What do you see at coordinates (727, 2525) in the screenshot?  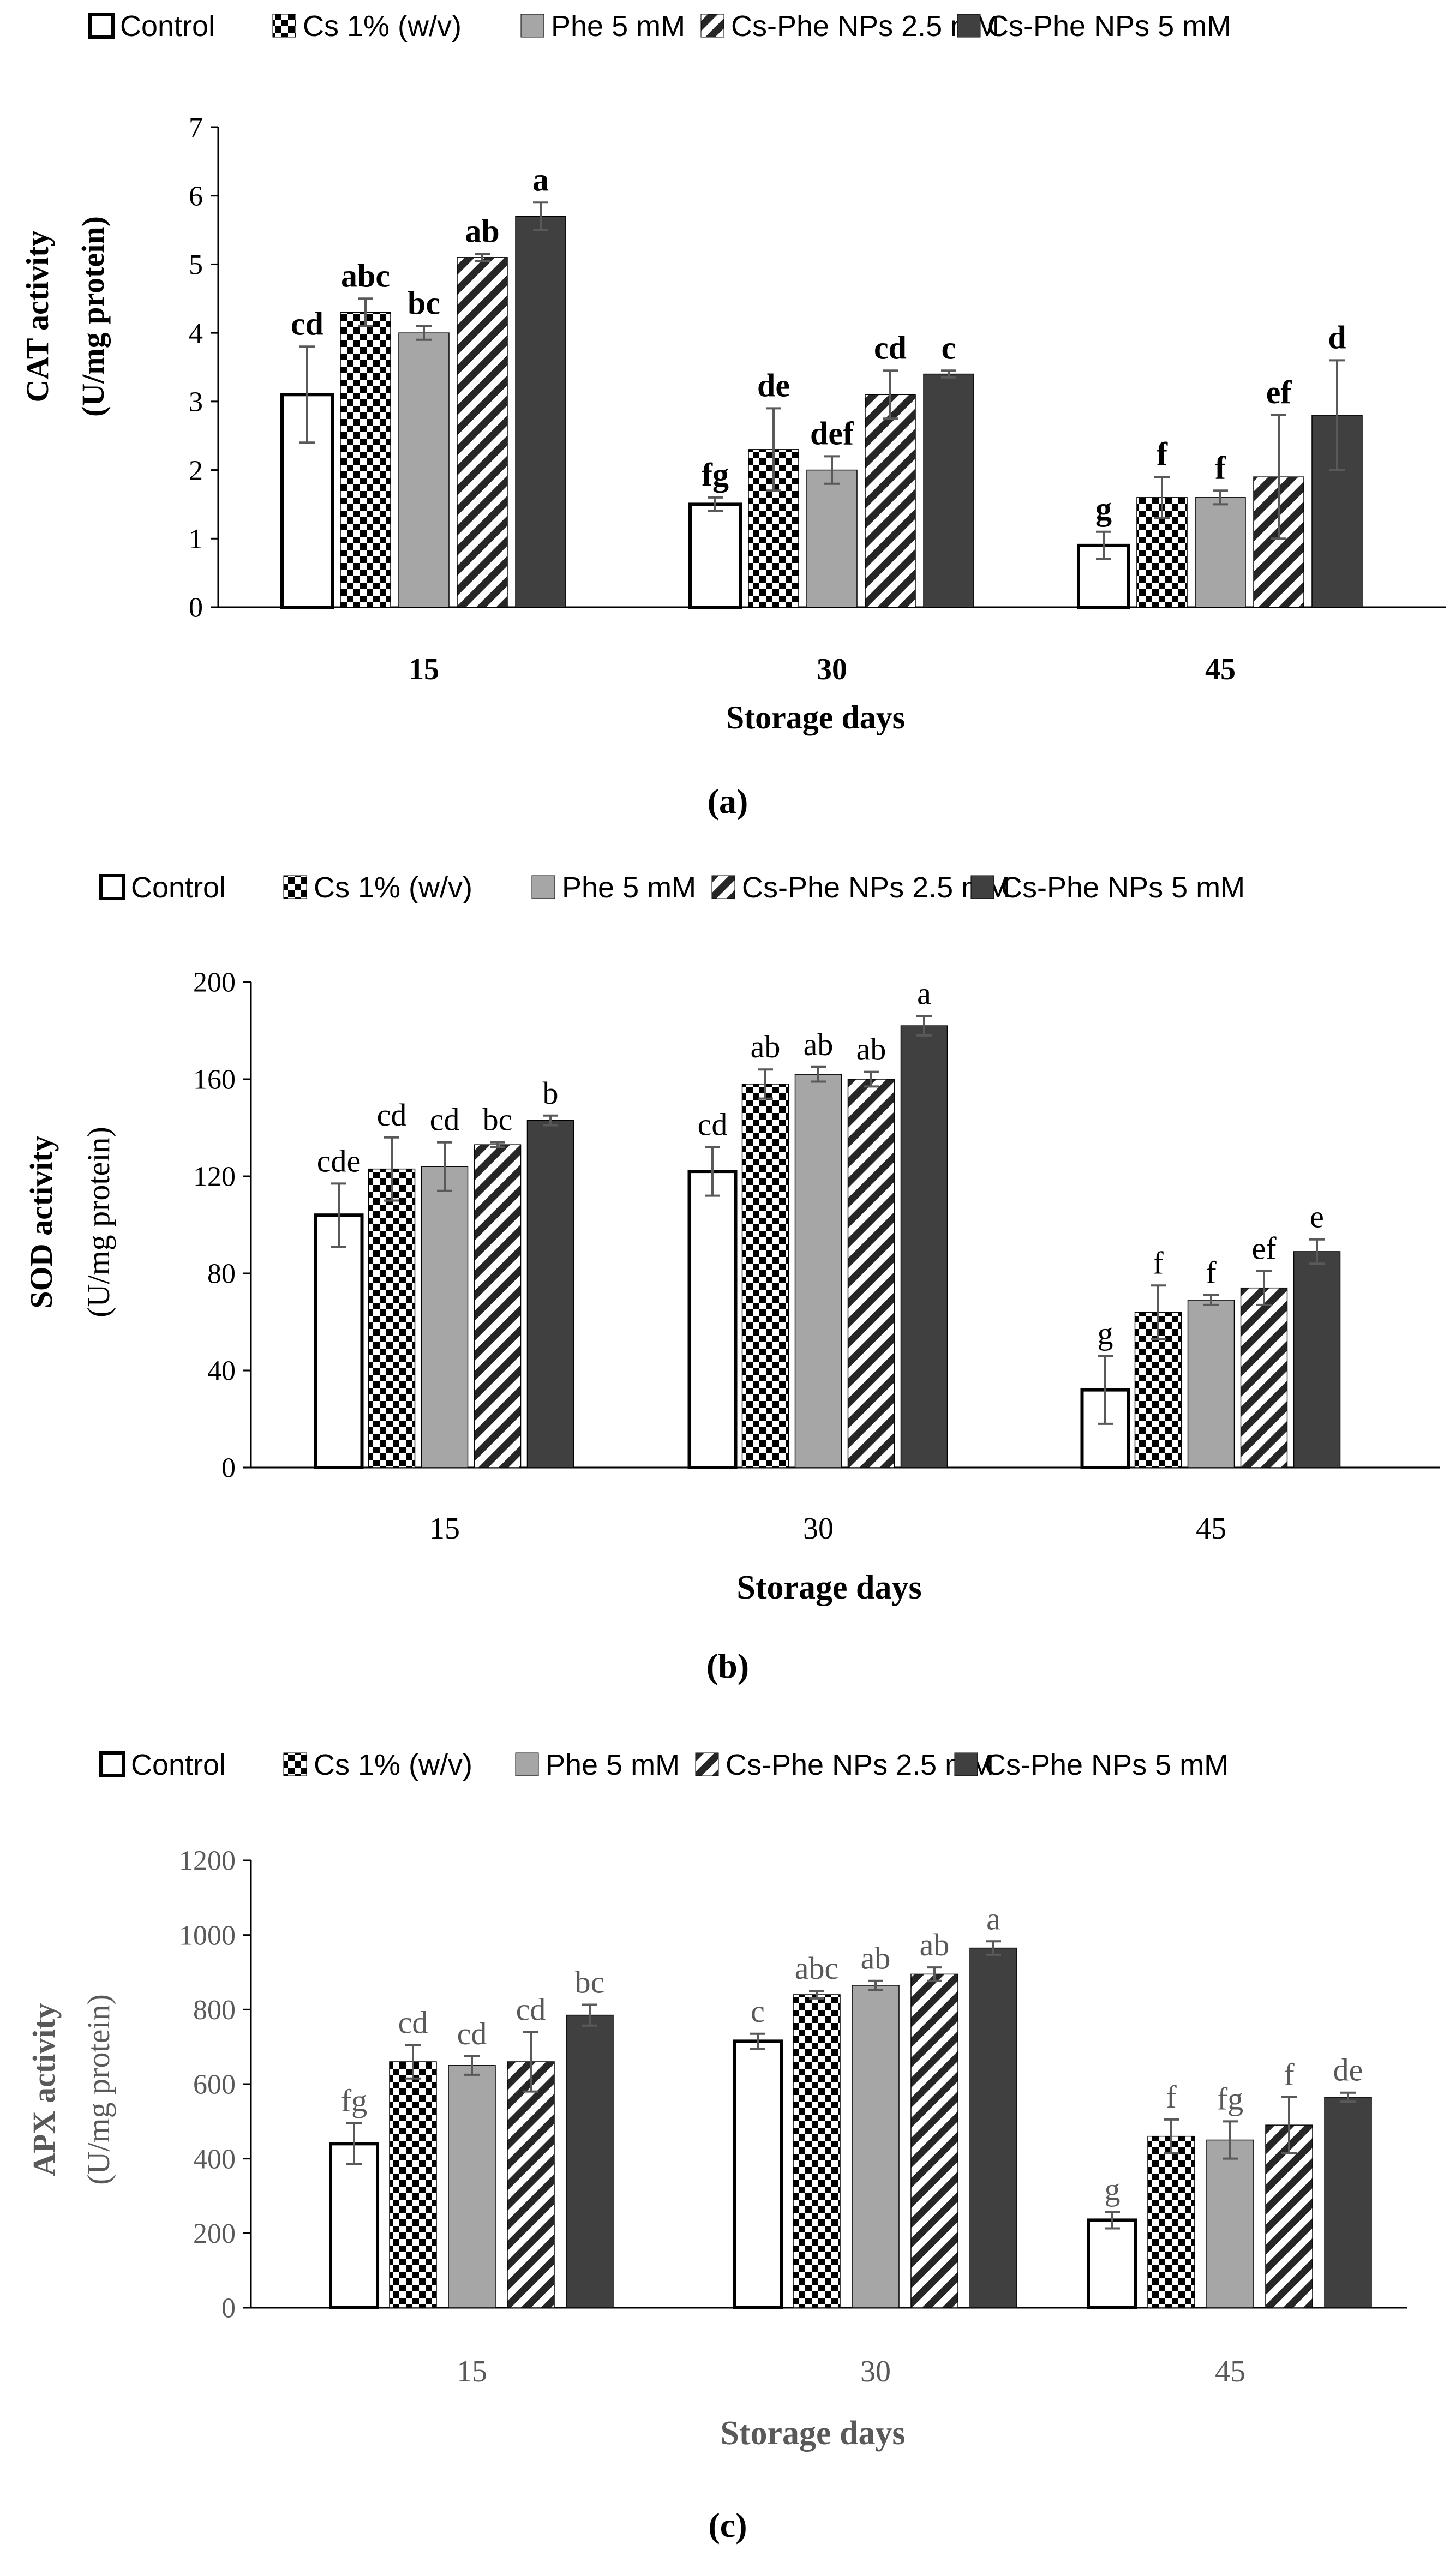 I see `panel-label: (c)` at bounding box center [727, 2525].